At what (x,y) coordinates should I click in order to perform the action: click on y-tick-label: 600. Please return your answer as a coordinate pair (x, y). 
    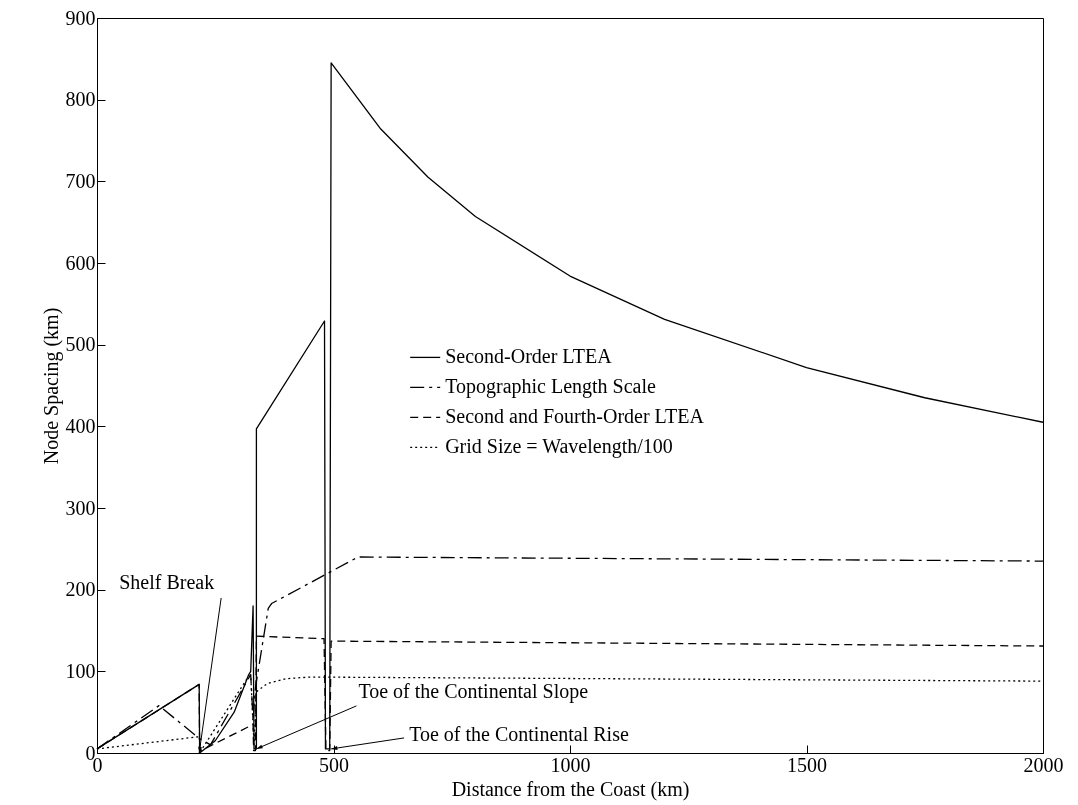
    Looking at the image, I should click on (80, 262).